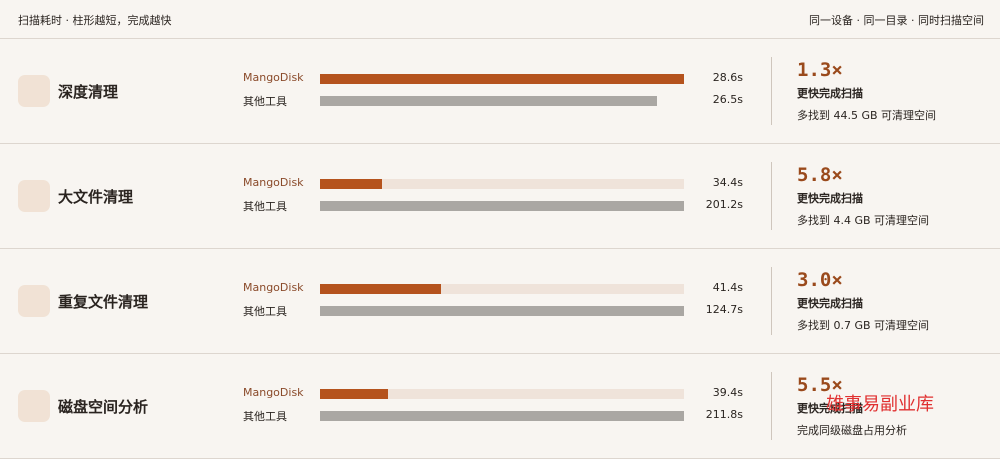  What do you see at coordinates (727, 287) in the screenshot?
I see `time-label: 41.4s` at bounding box center [727, 287].